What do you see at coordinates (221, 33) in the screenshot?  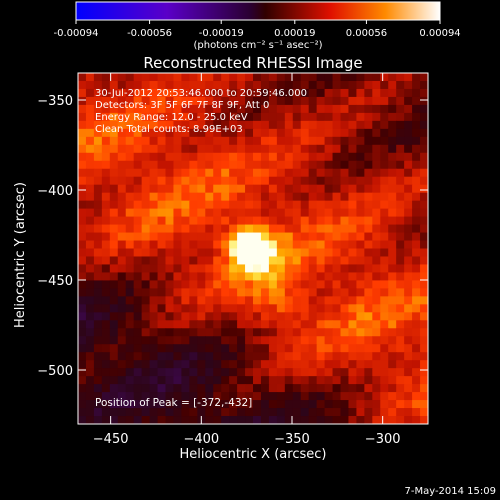 I see `colorbar-tick-label: -0.00019` at bounding box center [221, 33].